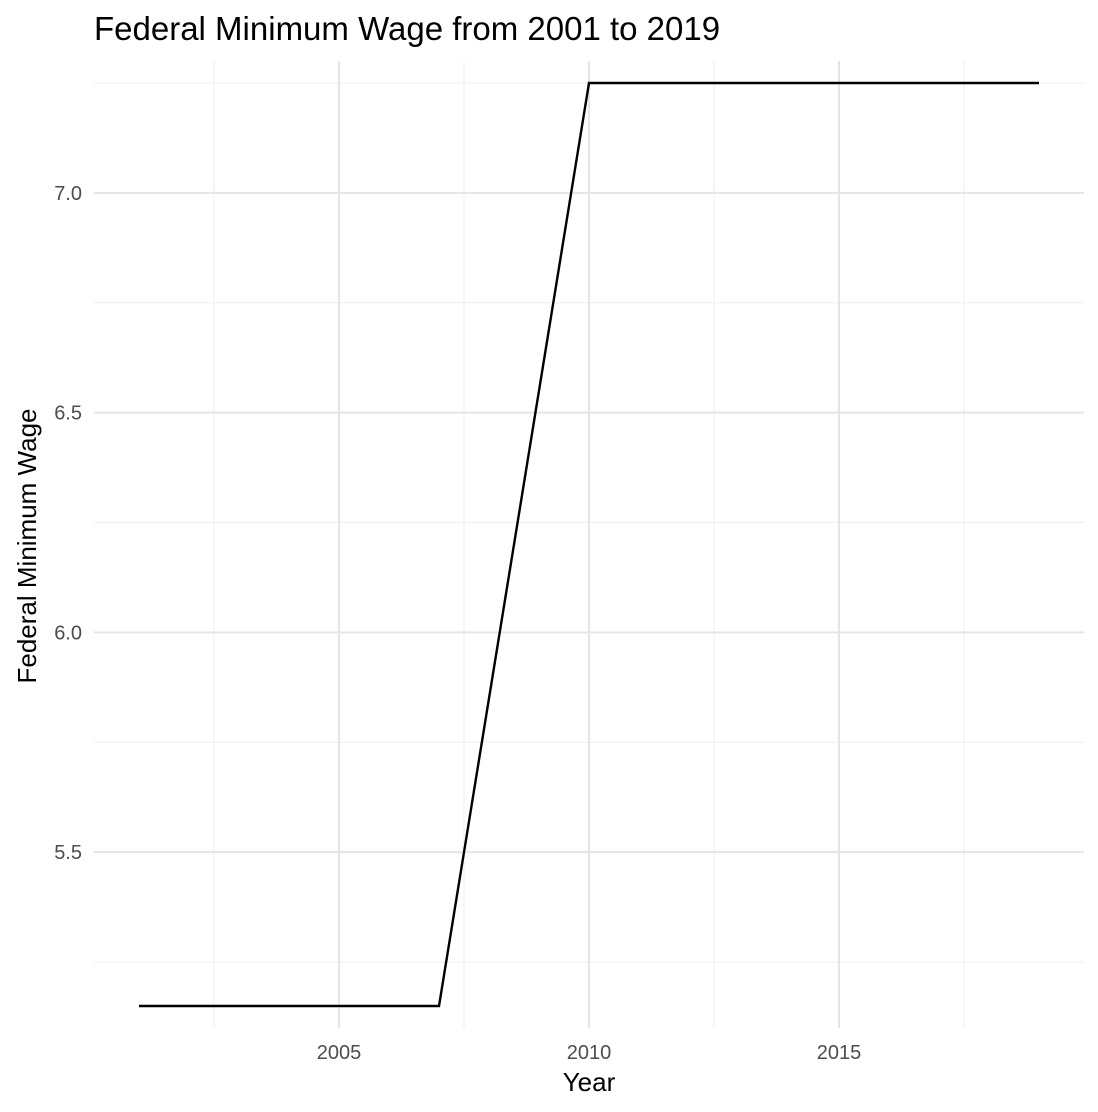 The width and height of the screenshot is (1098, 1112). Describe the element at coordinates (68, 194) in the screenshot. I see `y-tick-label: 7.0` at that location.